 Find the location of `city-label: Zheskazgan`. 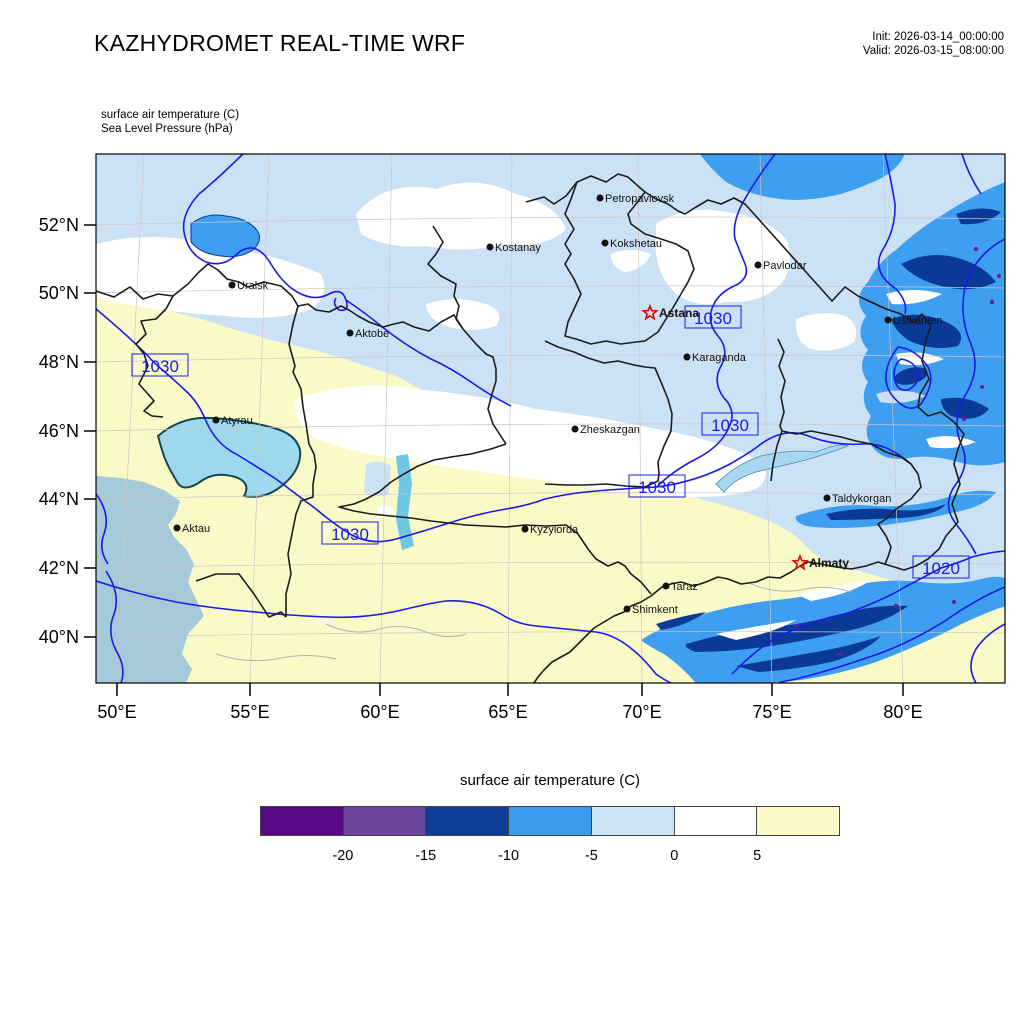

city-label: Zheskazgan is located at coordinates (610, 430).